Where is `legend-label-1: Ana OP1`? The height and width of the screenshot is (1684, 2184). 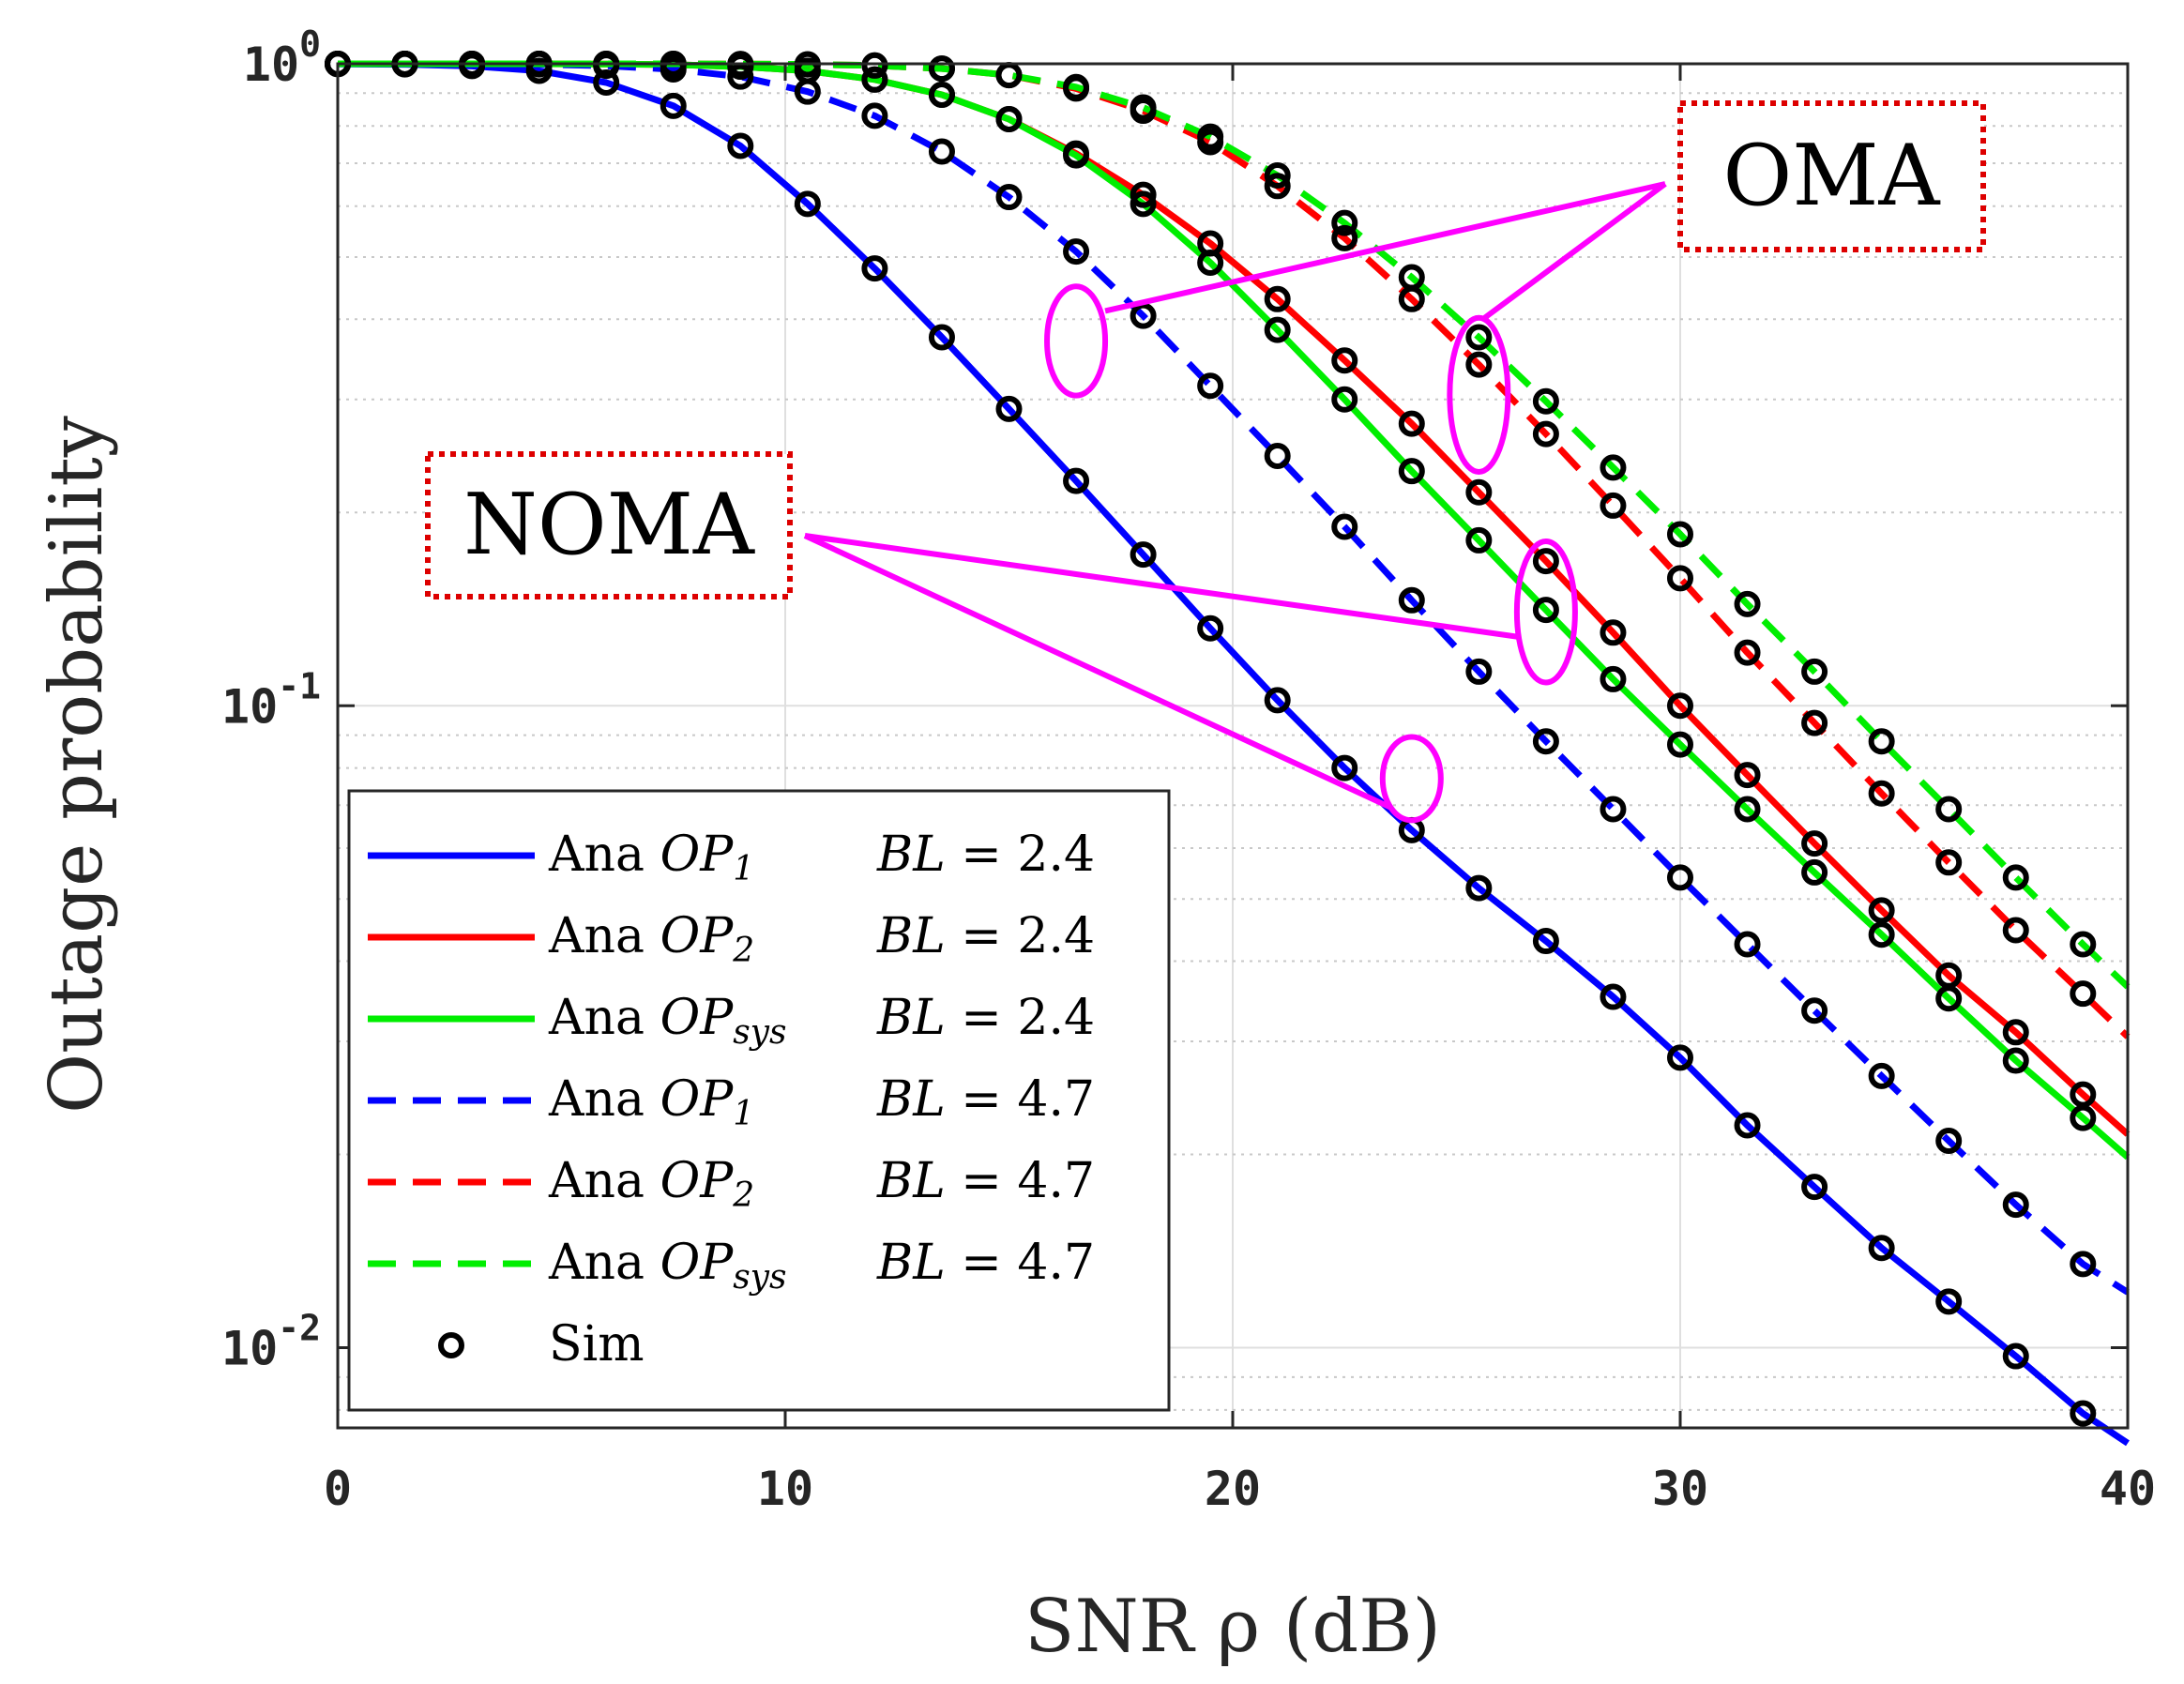
legend-label-1: Ana OP1 is located at coordinates (651, 857).